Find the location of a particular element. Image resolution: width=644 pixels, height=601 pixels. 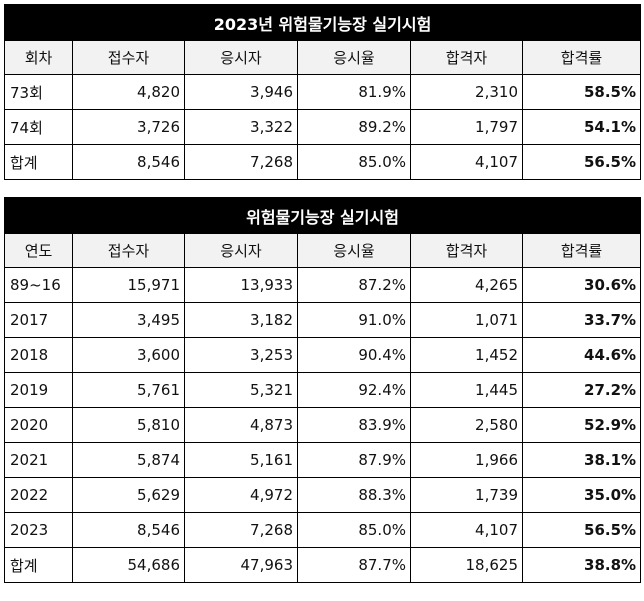

applicants-cell: 3,600 is located at coordinates (128, 355).